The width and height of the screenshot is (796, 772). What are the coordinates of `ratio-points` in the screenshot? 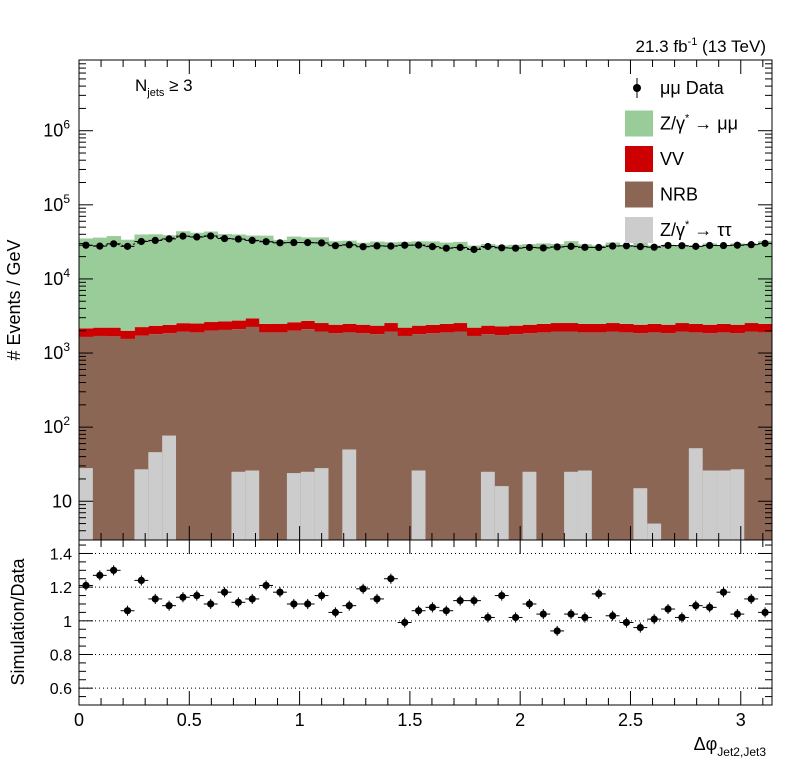 It's located at (425, 600).